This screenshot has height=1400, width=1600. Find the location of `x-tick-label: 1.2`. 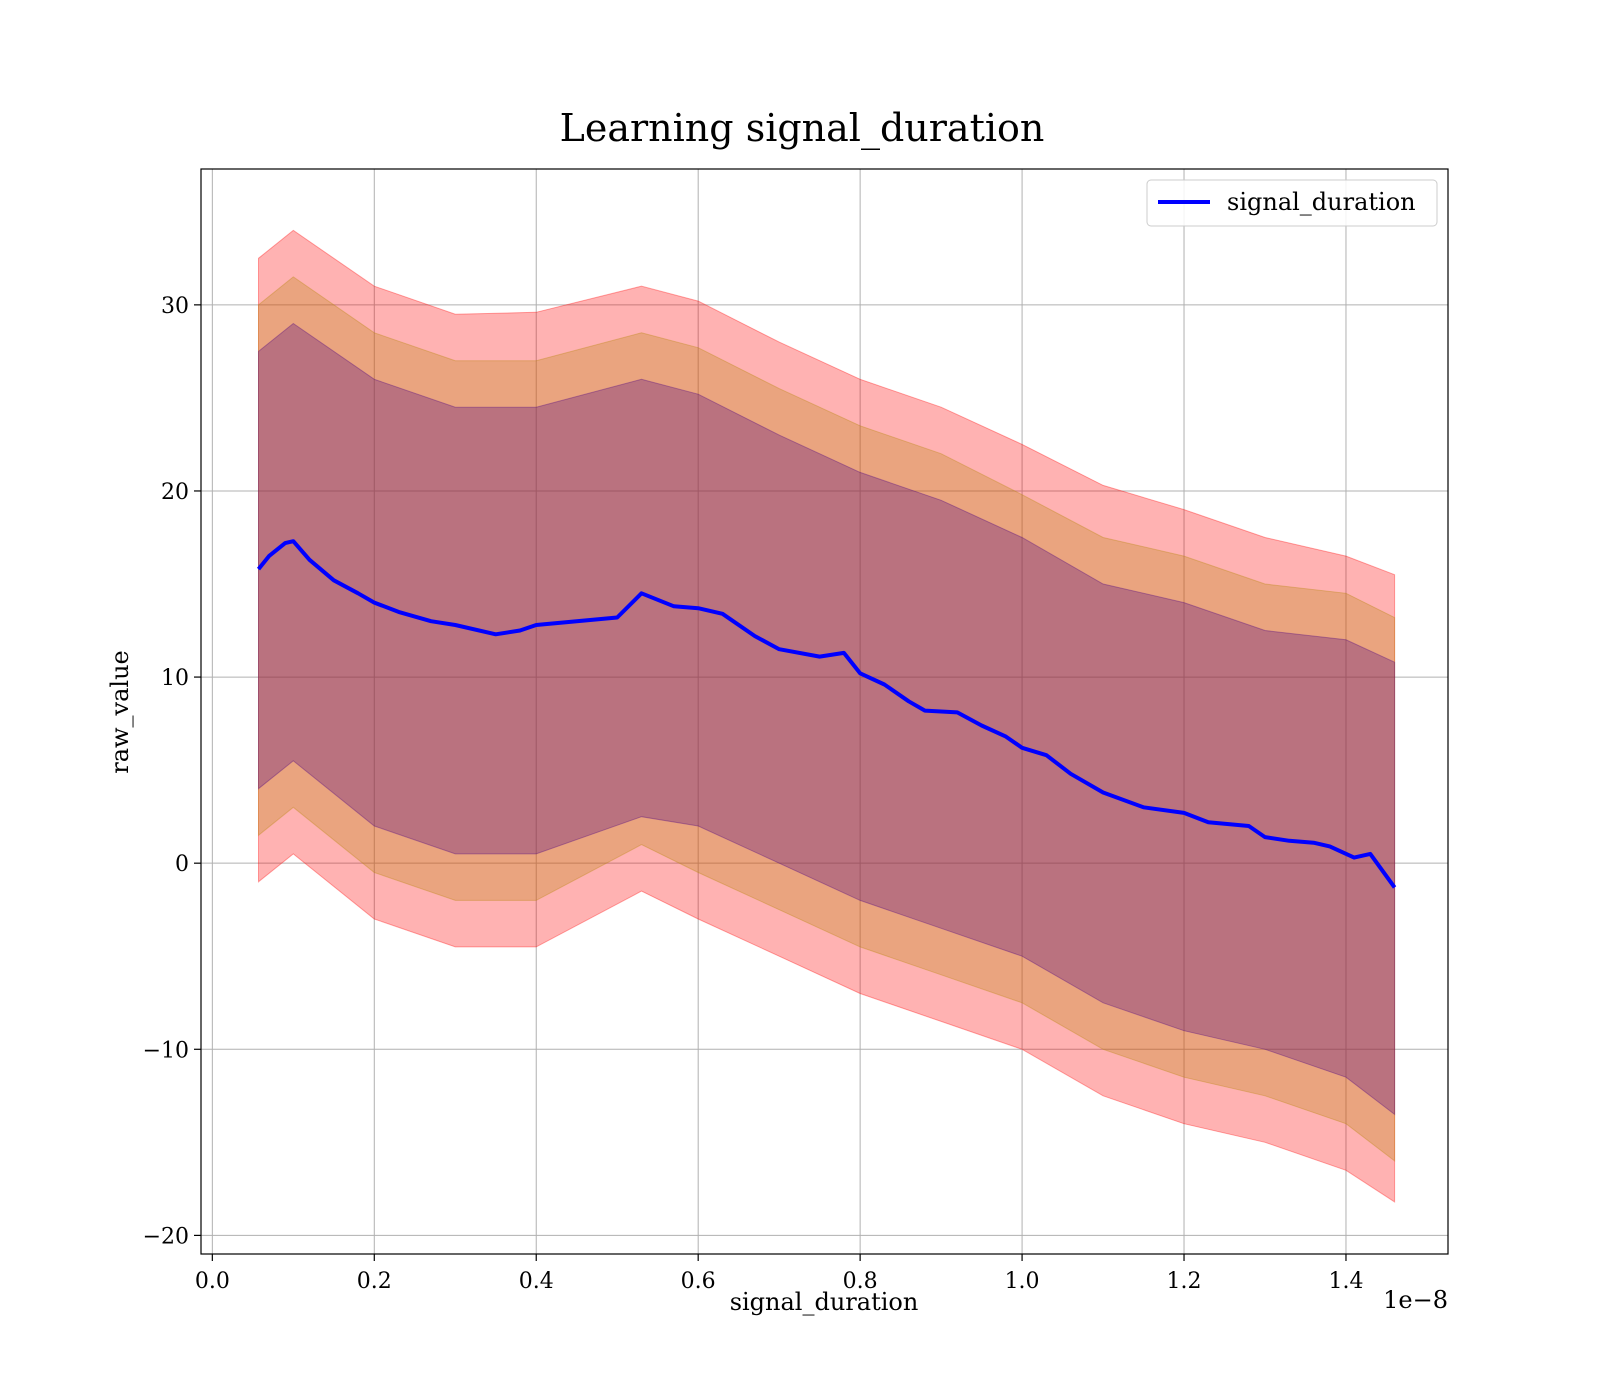

x-tick-label: 1.2 is located at coordinates (1184, 1281).